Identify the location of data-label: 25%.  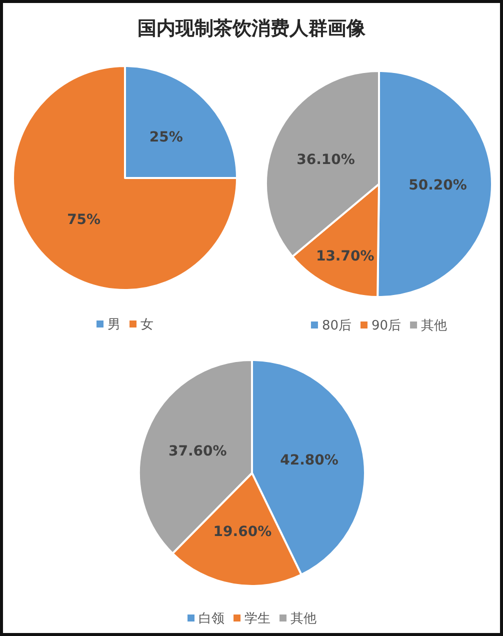
(166, 138).